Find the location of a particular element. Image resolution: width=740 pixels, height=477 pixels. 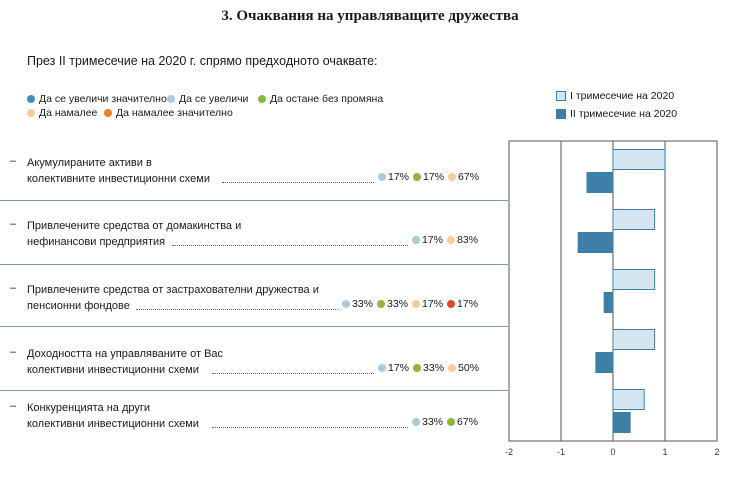

x-tick-label: 0 is located at coordinates (612, 452).